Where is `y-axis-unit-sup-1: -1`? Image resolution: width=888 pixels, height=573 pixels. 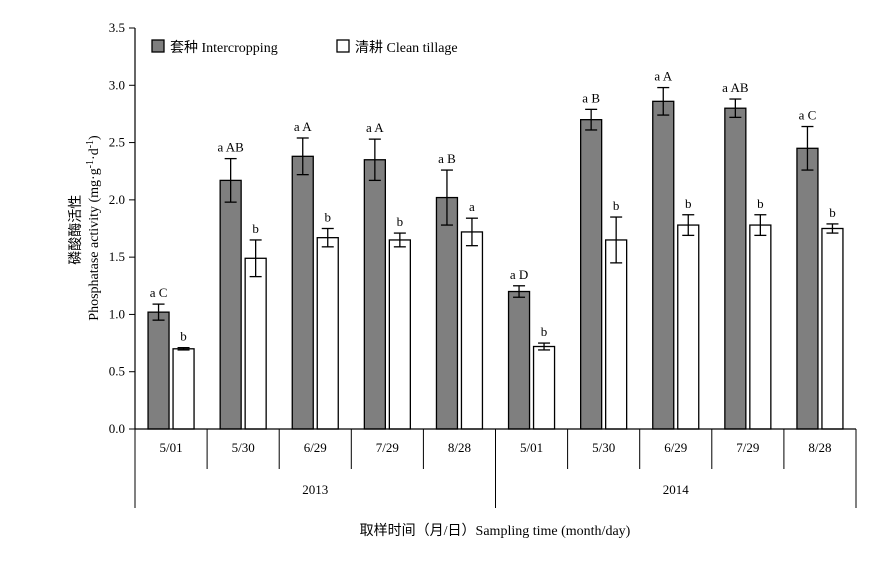
y-axis-unit-sup-1: -1 is located at coordinates (90, 164).